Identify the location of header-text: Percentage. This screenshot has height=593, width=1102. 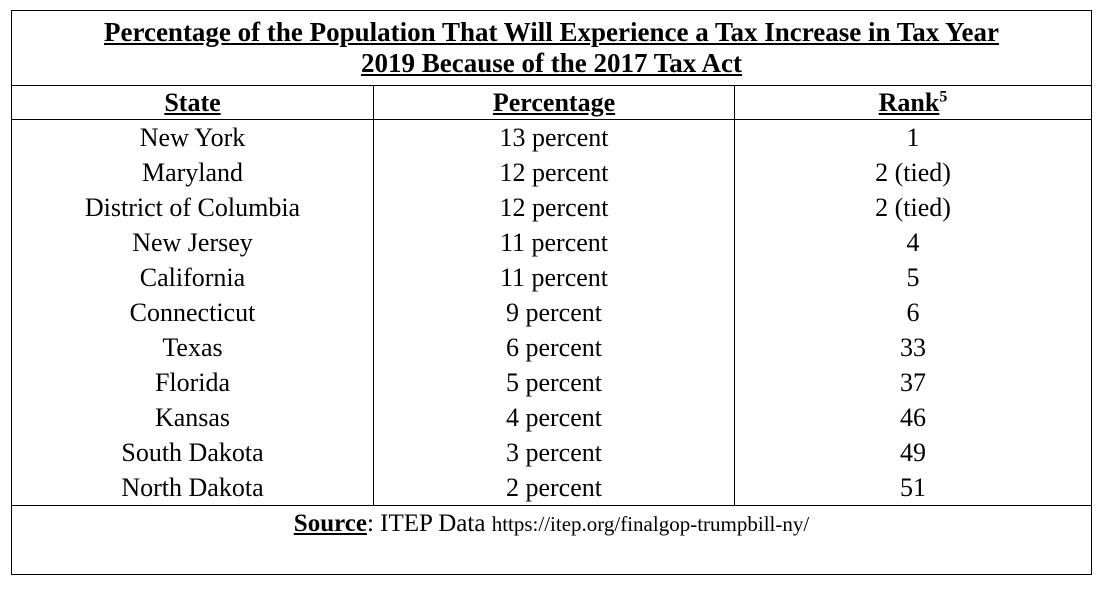
(554, 102).